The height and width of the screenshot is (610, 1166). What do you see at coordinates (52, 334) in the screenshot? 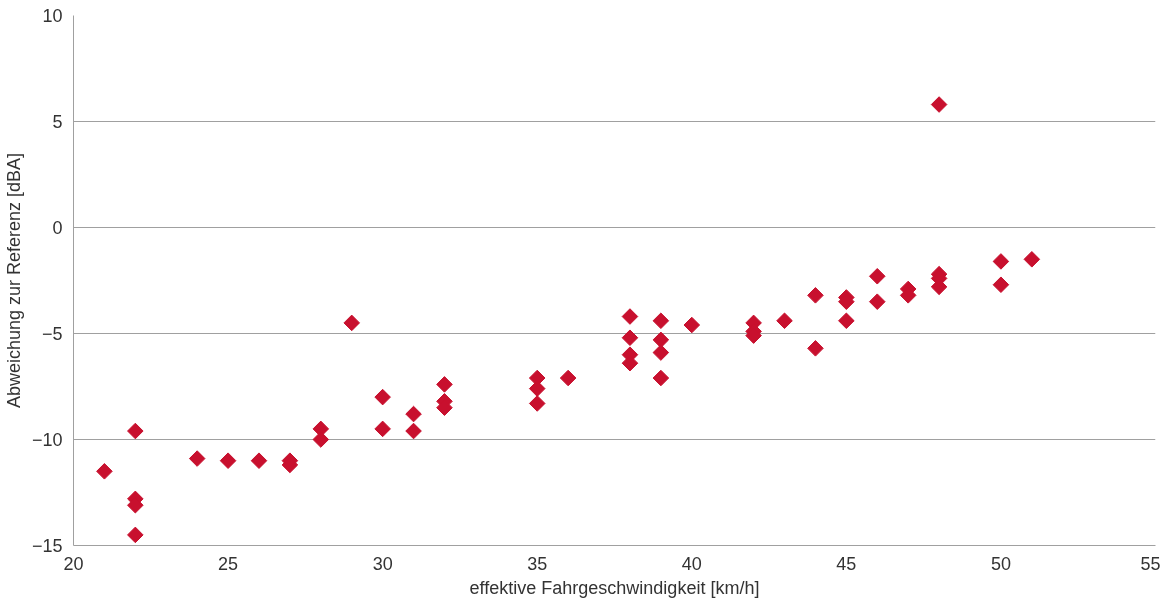
I see `y-tick-label: −5` at bounding box center [52, 334].